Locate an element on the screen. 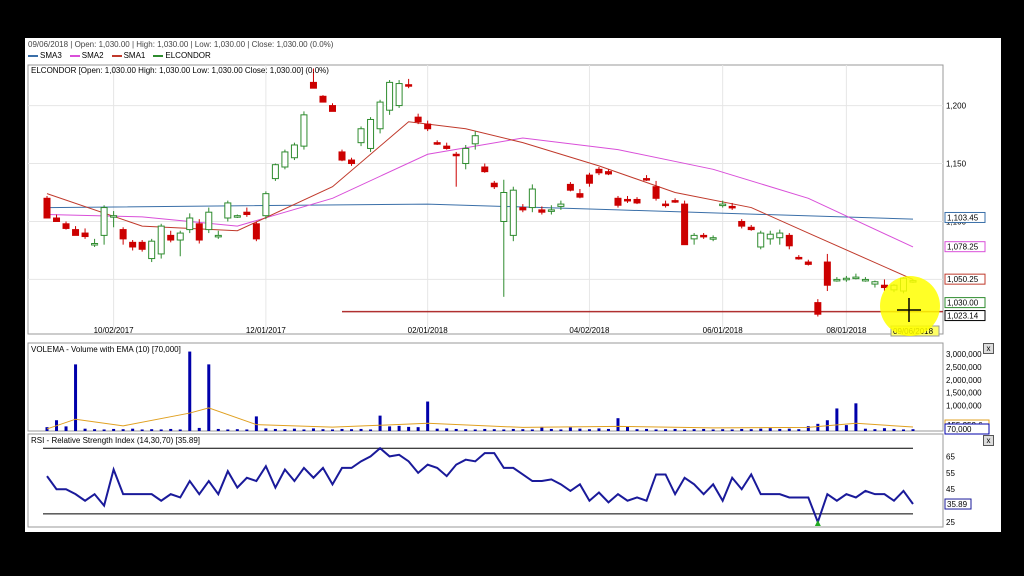 The image size is (1024, 576). legend-entry: SMA1 is located at coordinates (128, 55).